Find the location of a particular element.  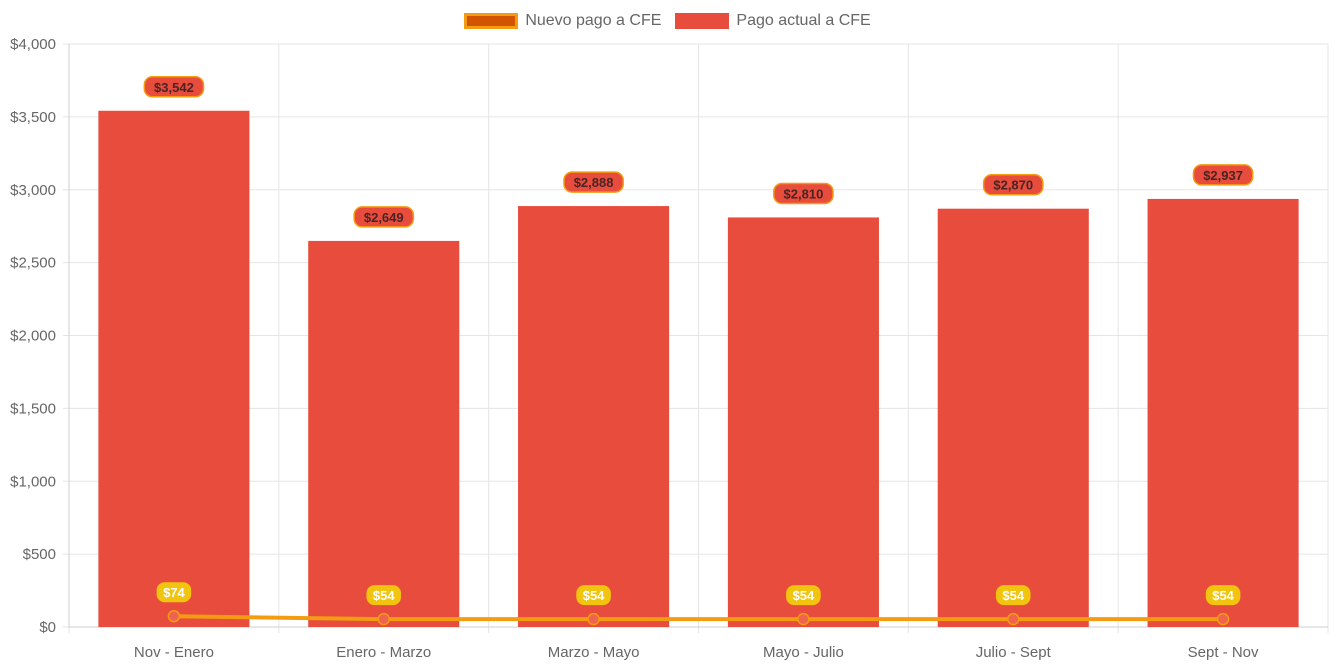

x-tick-label: Sept - Nov is located at coordinates (1223, 652).